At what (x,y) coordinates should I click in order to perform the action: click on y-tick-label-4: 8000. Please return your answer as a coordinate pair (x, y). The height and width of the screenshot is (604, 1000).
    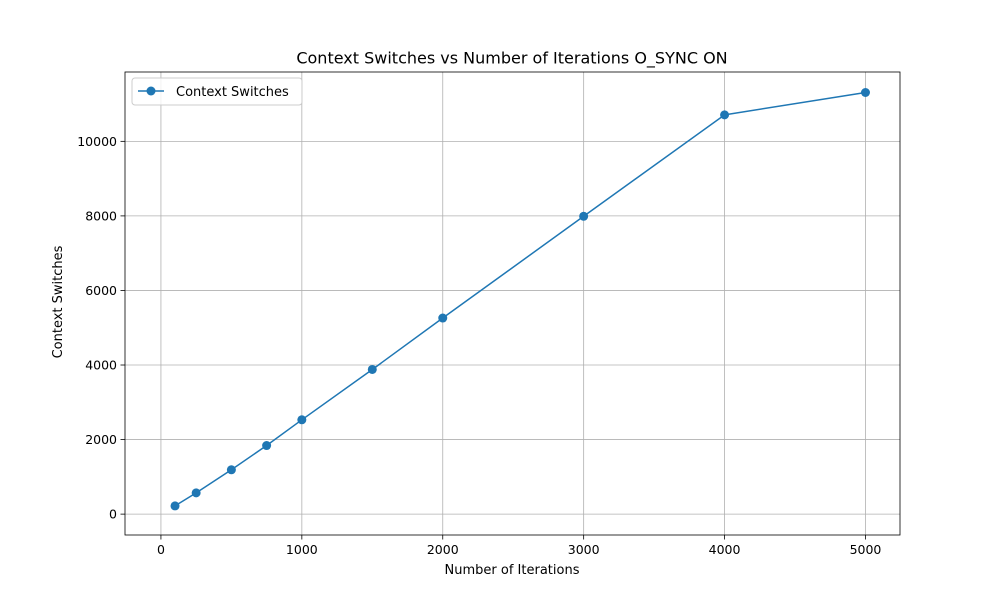
    Looking at the image, I should click on (101, 215).